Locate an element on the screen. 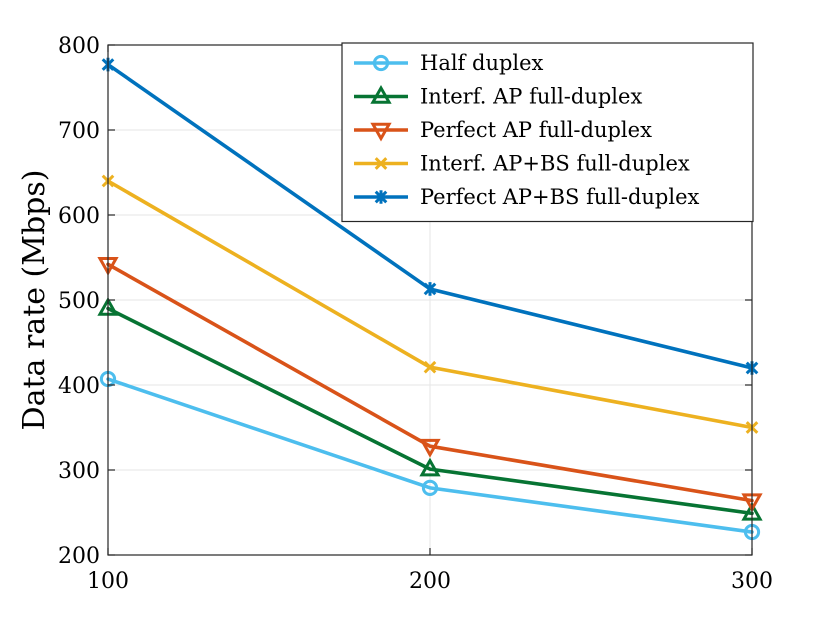 The image size is (830, 627). y-tick-label: 800 is located at coordinates (79, 46).